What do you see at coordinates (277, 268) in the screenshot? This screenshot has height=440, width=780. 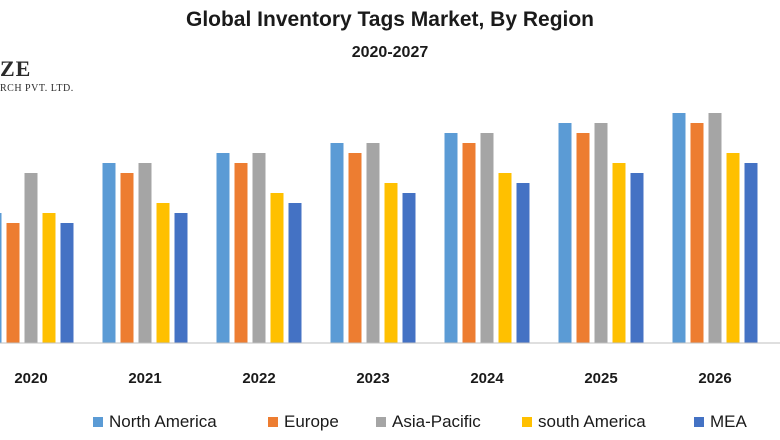 I see `bar-2022-south-america` at bounding box center [277, 268].